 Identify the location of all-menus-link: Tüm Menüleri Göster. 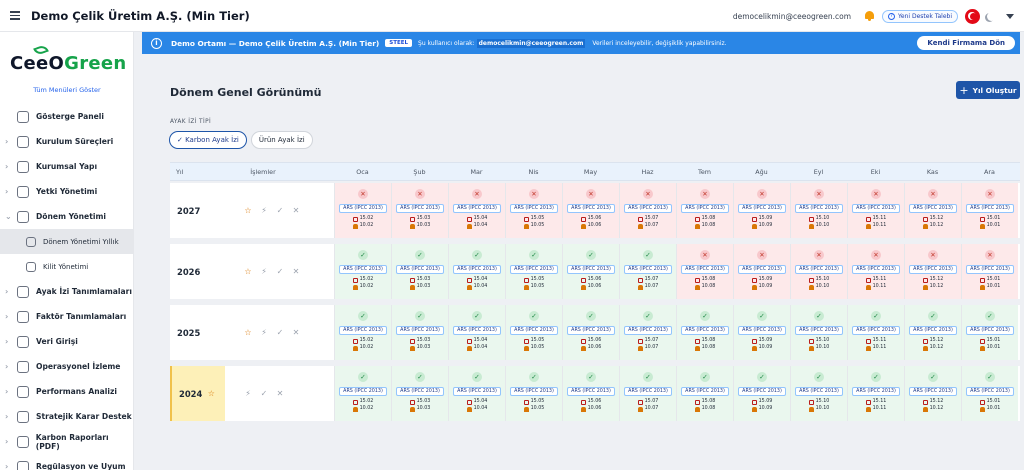
(67, 90).